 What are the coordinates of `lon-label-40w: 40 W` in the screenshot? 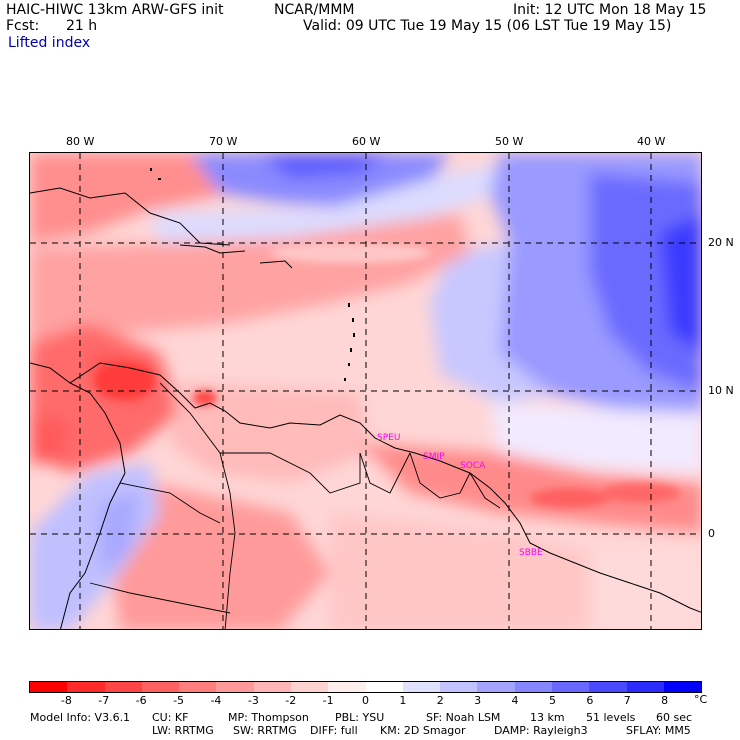 It's located at (651, 141).